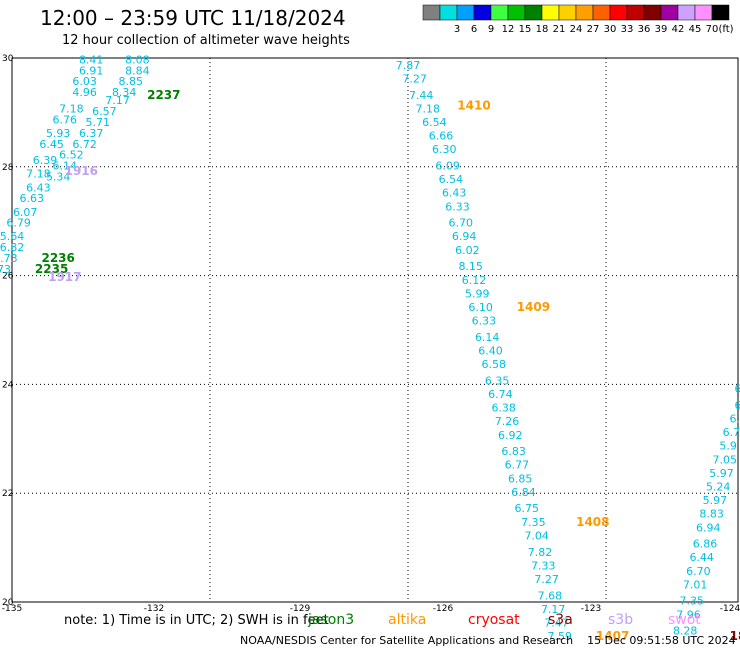 This screenshot has height=650, width=740. Describe the element at coordinates (730, 609) in the screenshot. I see `x-tick-label: -124` at that location.